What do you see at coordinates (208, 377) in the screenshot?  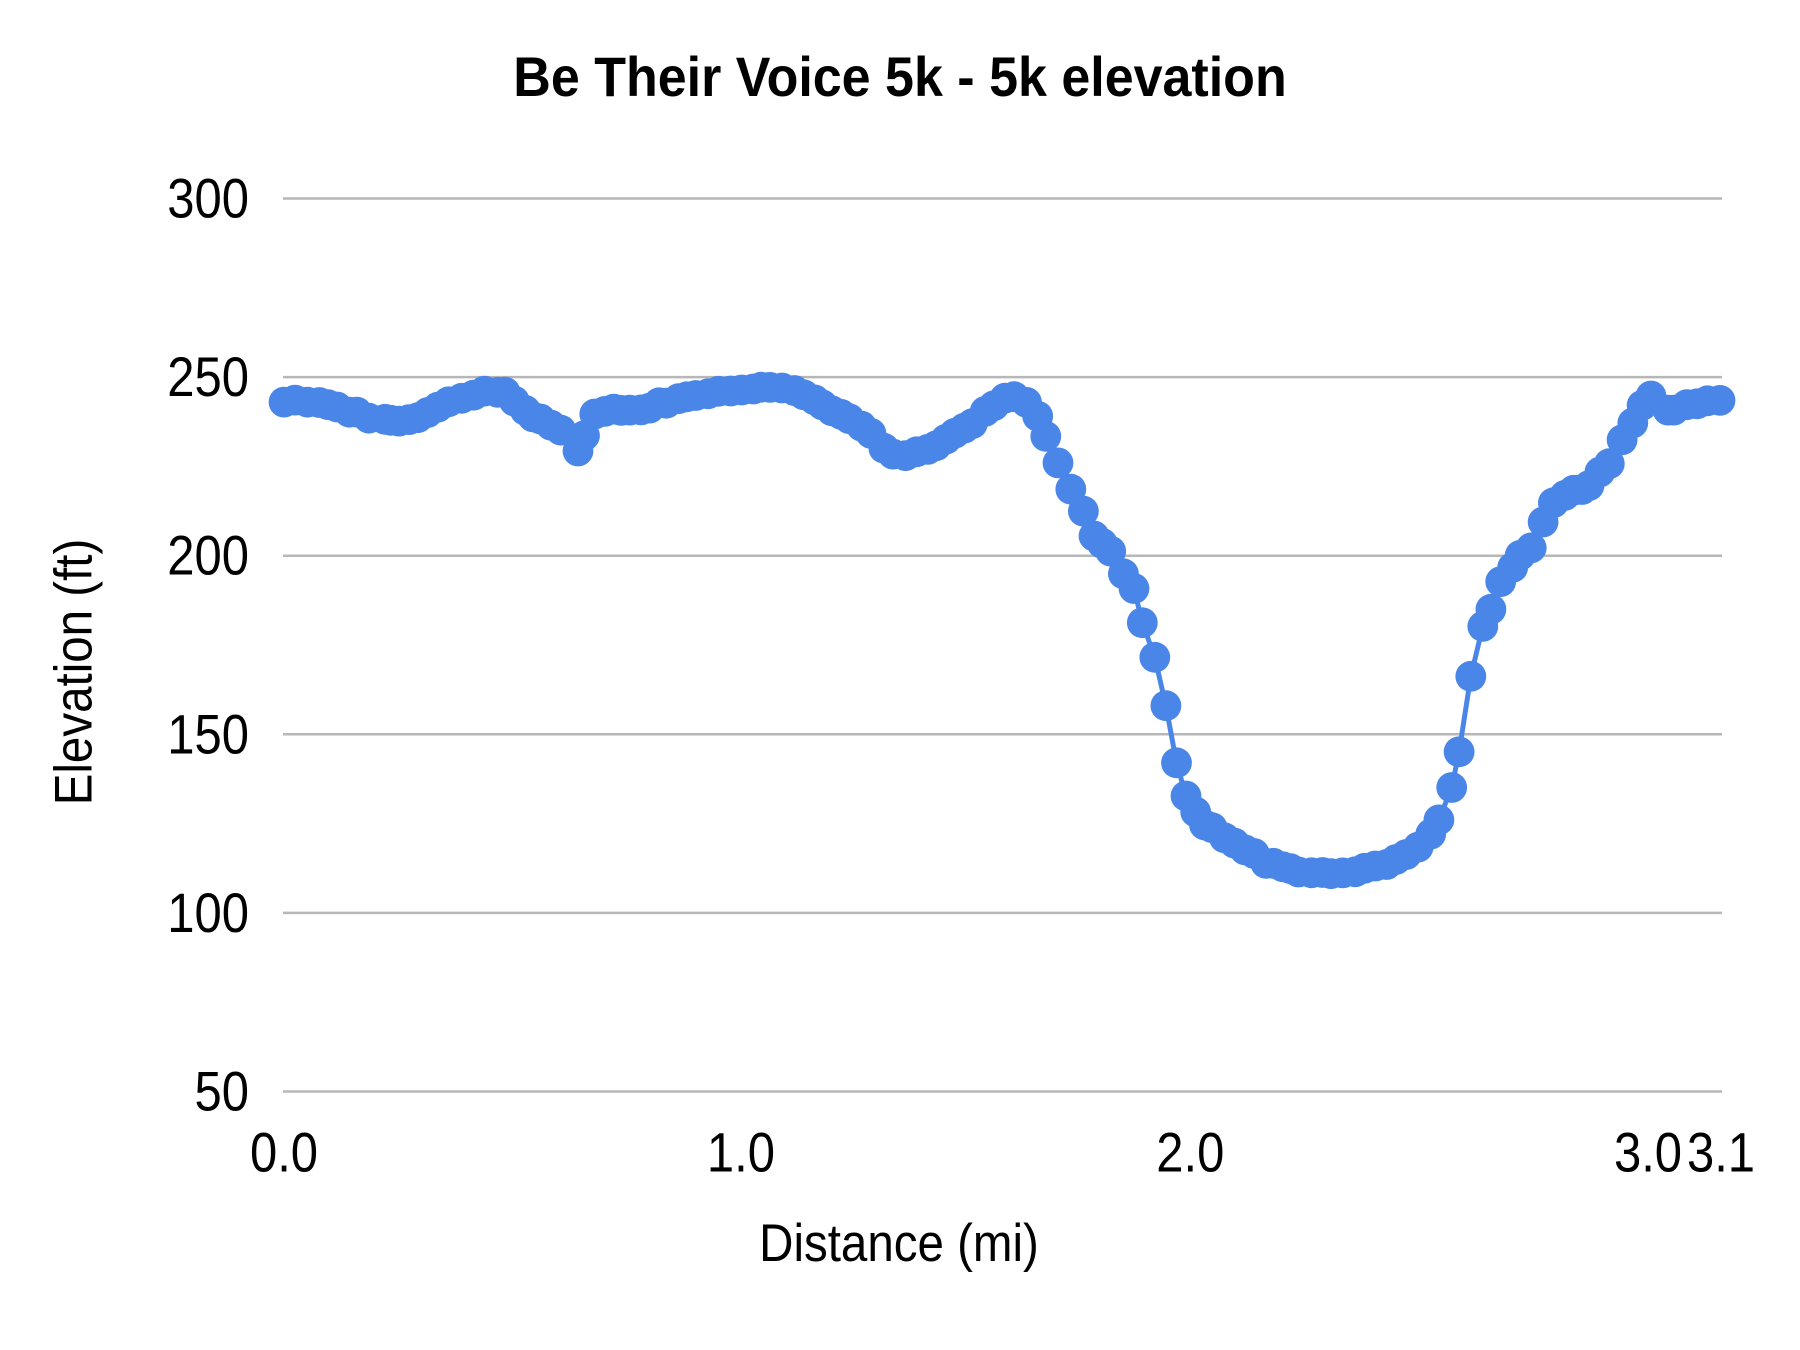 I see `svg-text: 250` at bounding box center [208, 377].